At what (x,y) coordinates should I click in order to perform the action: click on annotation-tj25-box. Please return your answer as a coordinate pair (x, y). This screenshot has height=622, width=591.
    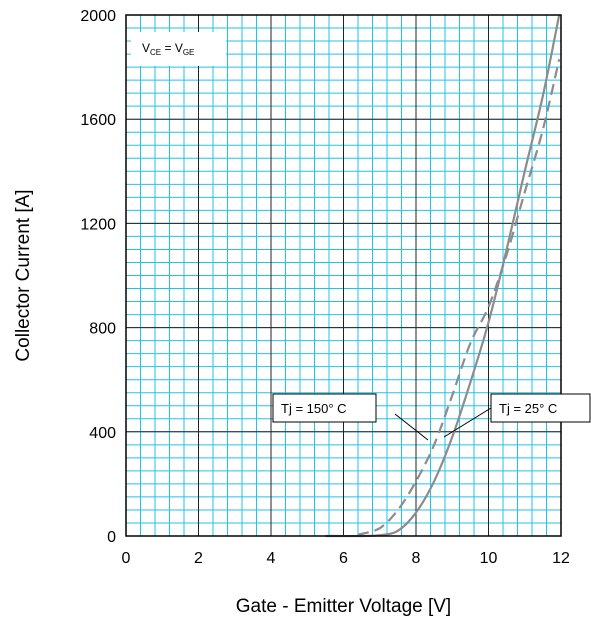
    Looking at the image, I should click on (540, 408).